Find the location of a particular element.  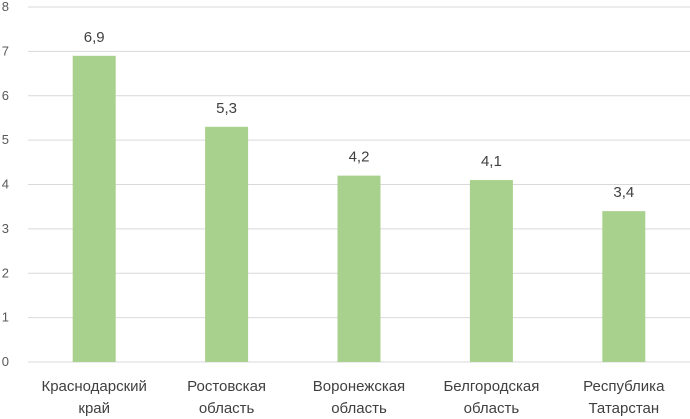

y-tick-label: 1 is located at coordinates (5, 317).